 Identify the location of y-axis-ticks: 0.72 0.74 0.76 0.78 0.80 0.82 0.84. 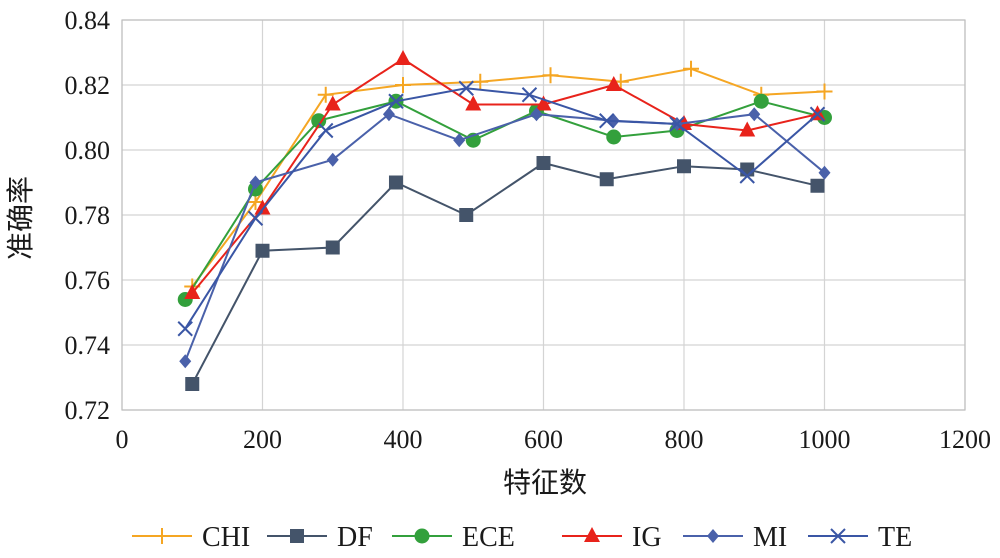
(88, 215).